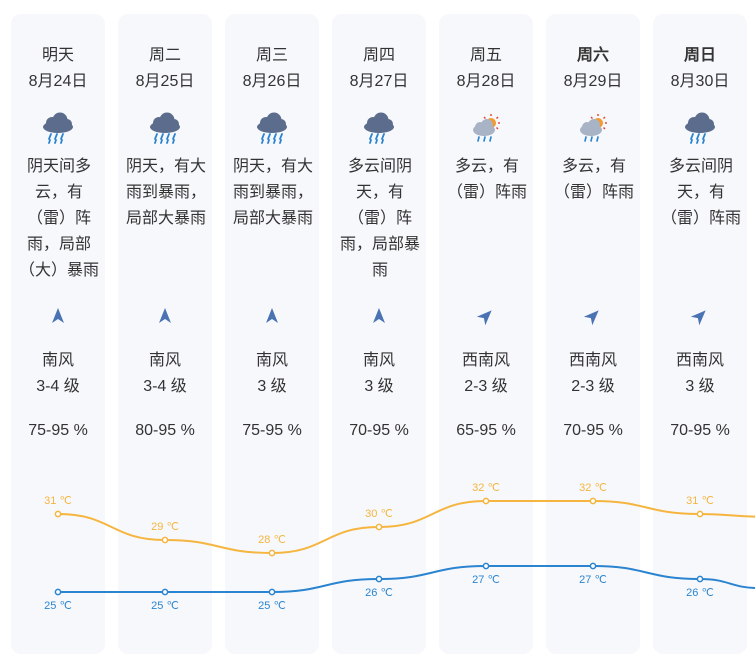  What do you see at coordinates (379, 514) in the screenshot?
I see `high-temperature-label: 30 ℃` at bounding box center [379, 514].